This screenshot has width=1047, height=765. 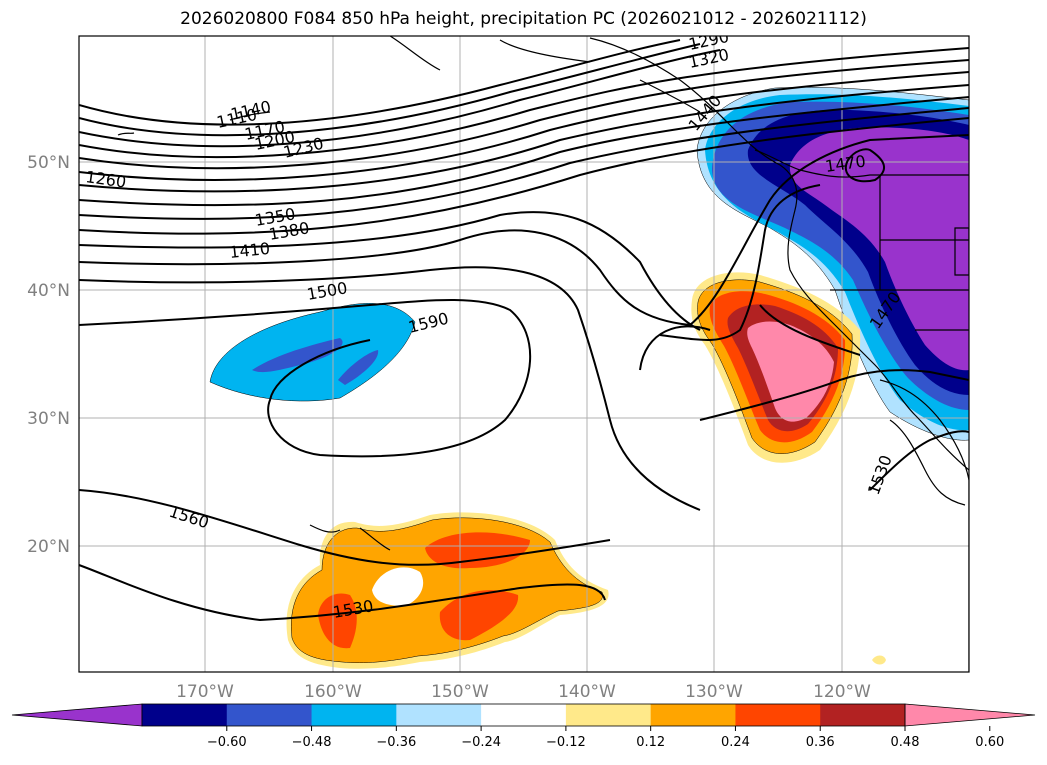 What do you see at coordinates (333, 692) in the screenshot?
I see `lon-label-160w: 160°W` at bounding box center [333, 692].